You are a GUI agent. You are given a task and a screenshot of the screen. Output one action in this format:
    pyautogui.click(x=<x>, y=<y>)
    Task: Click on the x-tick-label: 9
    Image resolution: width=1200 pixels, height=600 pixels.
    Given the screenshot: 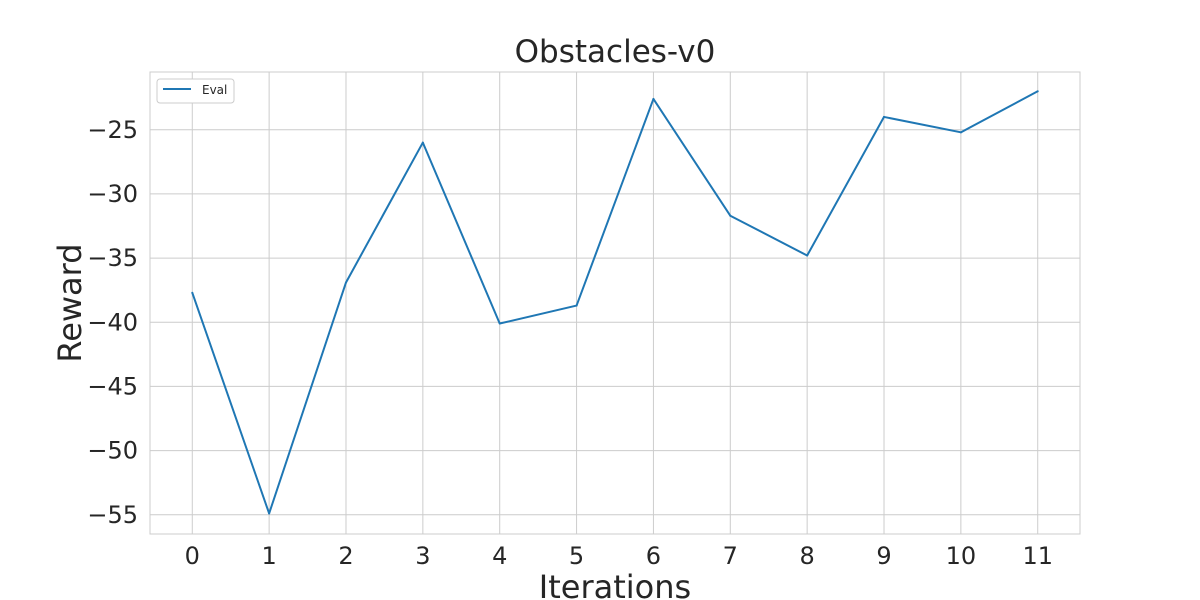 What is the action you would take?
    pyautogui.click(x=883, y=556)
    